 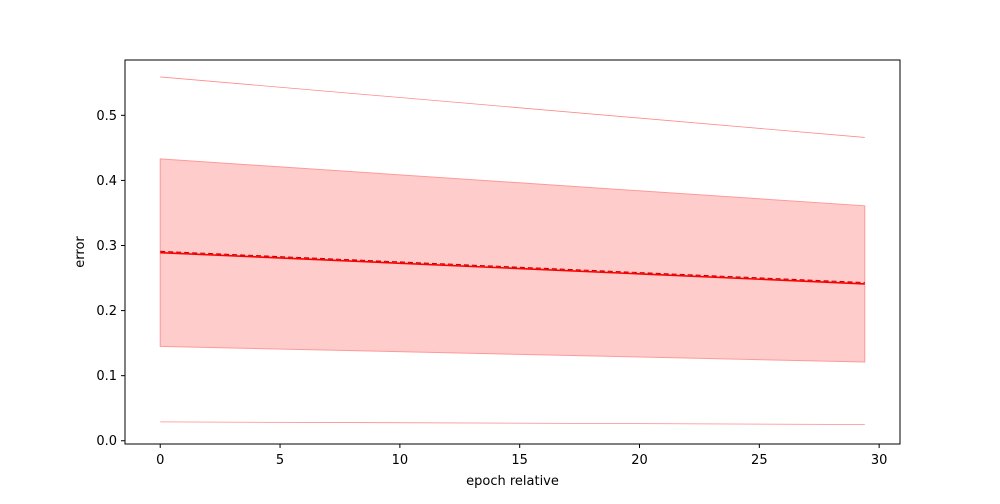 What do you see at coordinates (106, 376) in the screenshot?
I see `y-tick-label: 0.1` at bounding box center [106, 376].